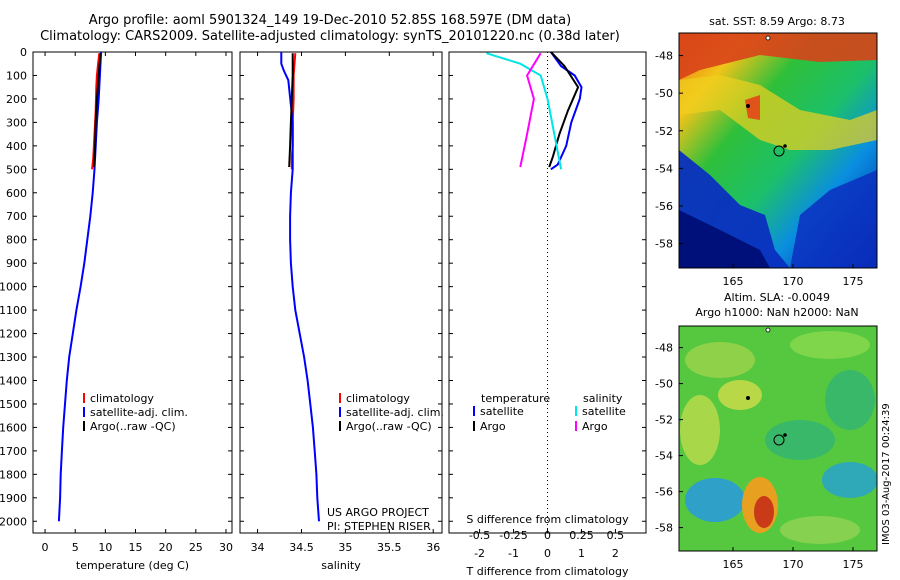 The height and width of the screenshot is (580, 900). I want to click on S-difference-tick-label: 0.25, so click(581, 535).